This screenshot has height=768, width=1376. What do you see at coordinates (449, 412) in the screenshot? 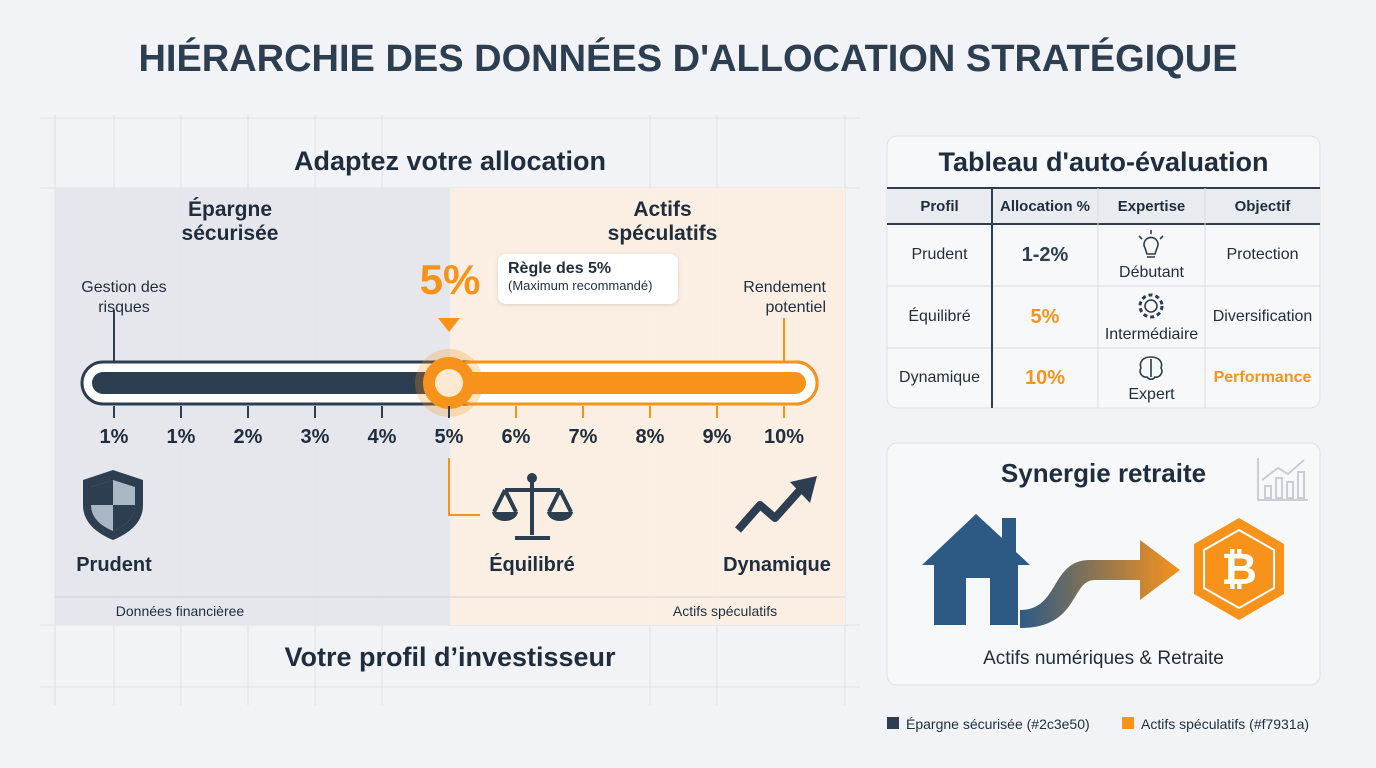
I see `scale-ticks` at bounding box center [449, 412].